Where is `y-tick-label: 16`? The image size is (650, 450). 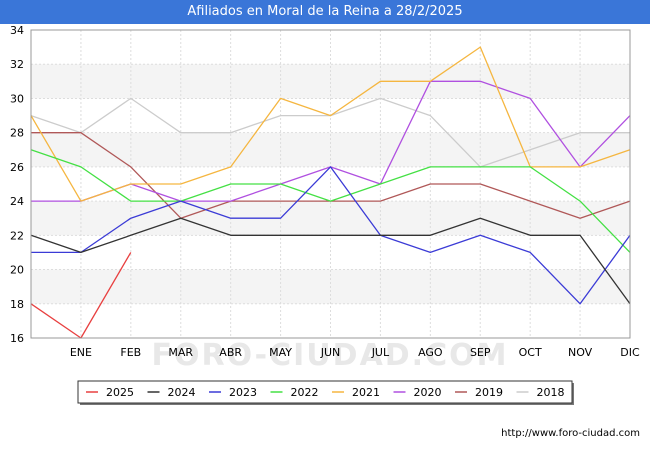
y-tick-label: 16 is located at coordinates (17, 338).